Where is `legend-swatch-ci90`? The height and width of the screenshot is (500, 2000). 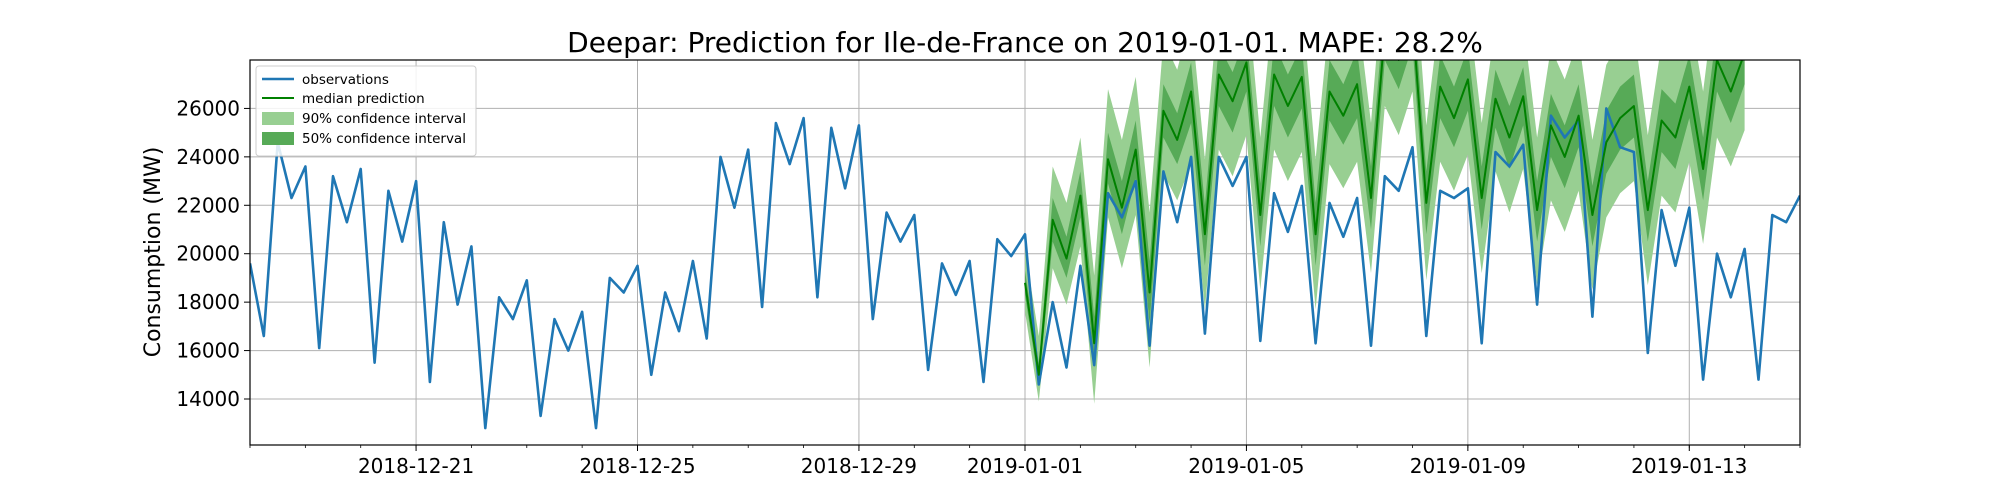
legend-swatch-ci90 is located at coordinates (278, 118).